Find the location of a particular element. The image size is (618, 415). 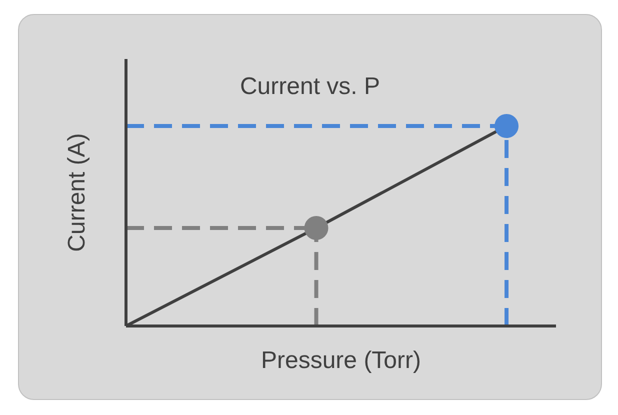

x-axis-title: Pressure (Torr) is located at coordinates (341, 360).